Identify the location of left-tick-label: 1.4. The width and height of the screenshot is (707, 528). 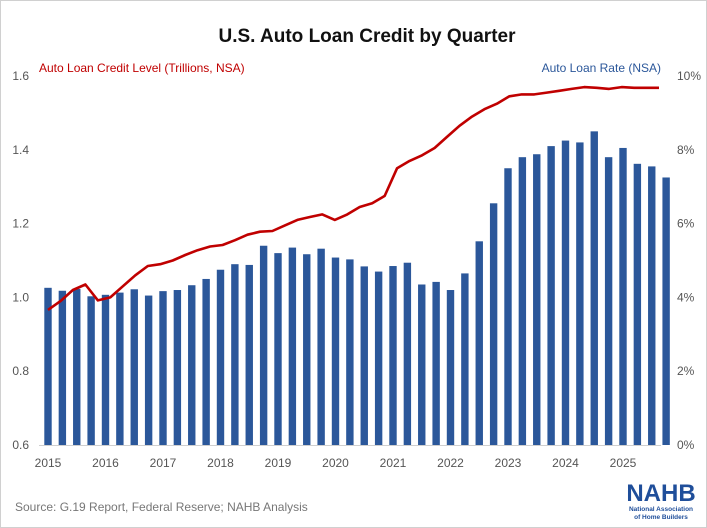
(20, 150).